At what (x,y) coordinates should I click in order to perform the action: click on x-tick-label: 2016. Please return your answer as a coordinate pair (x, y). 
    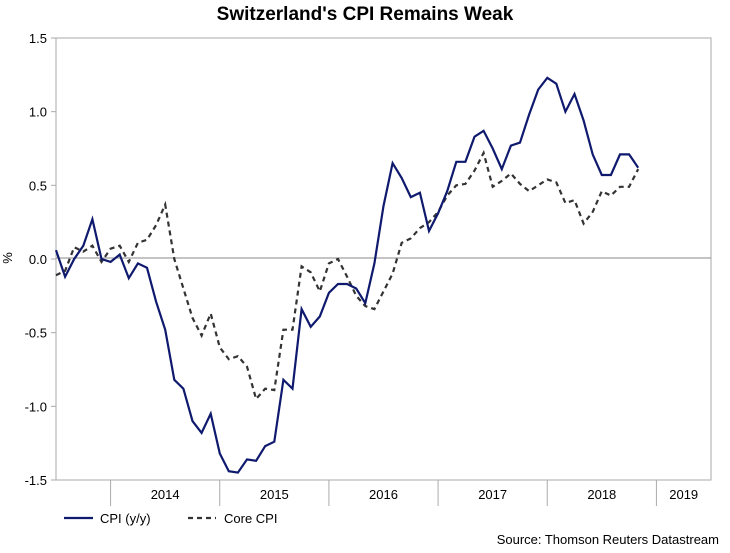
    Looking at the image, I should click on (383, 494).